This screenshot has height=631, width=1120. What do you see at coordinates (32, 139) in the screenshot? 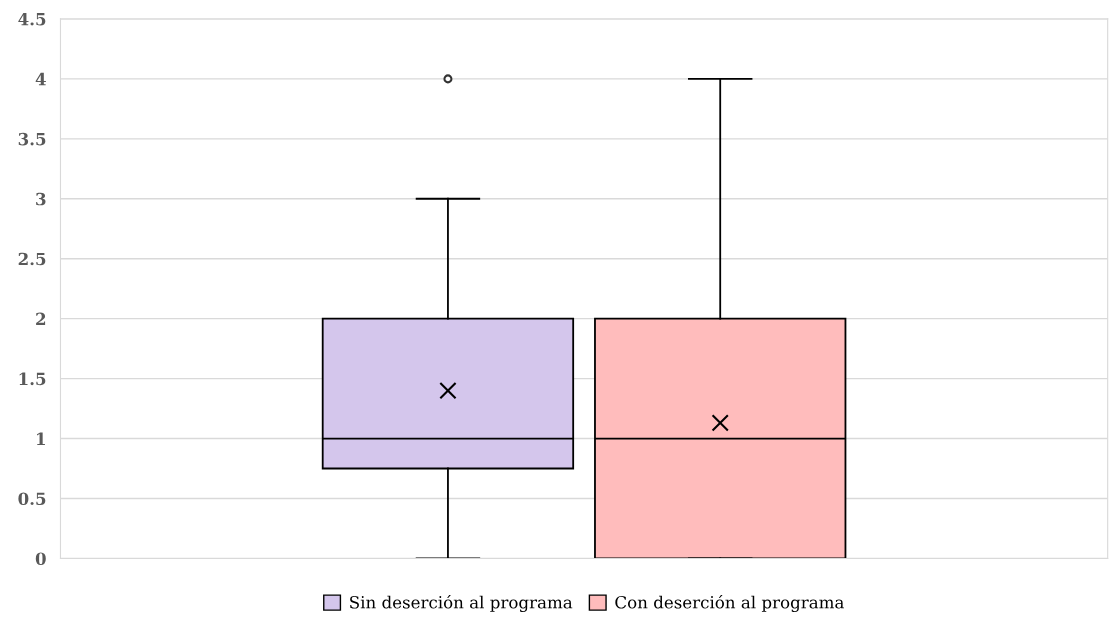
I see `y-tick-label: 3.5` at bounding box center [32, 139].